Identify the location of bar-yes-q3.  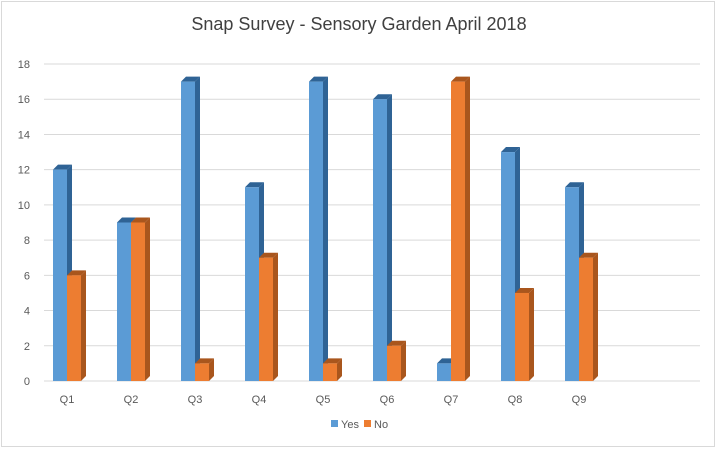
(190, 228).